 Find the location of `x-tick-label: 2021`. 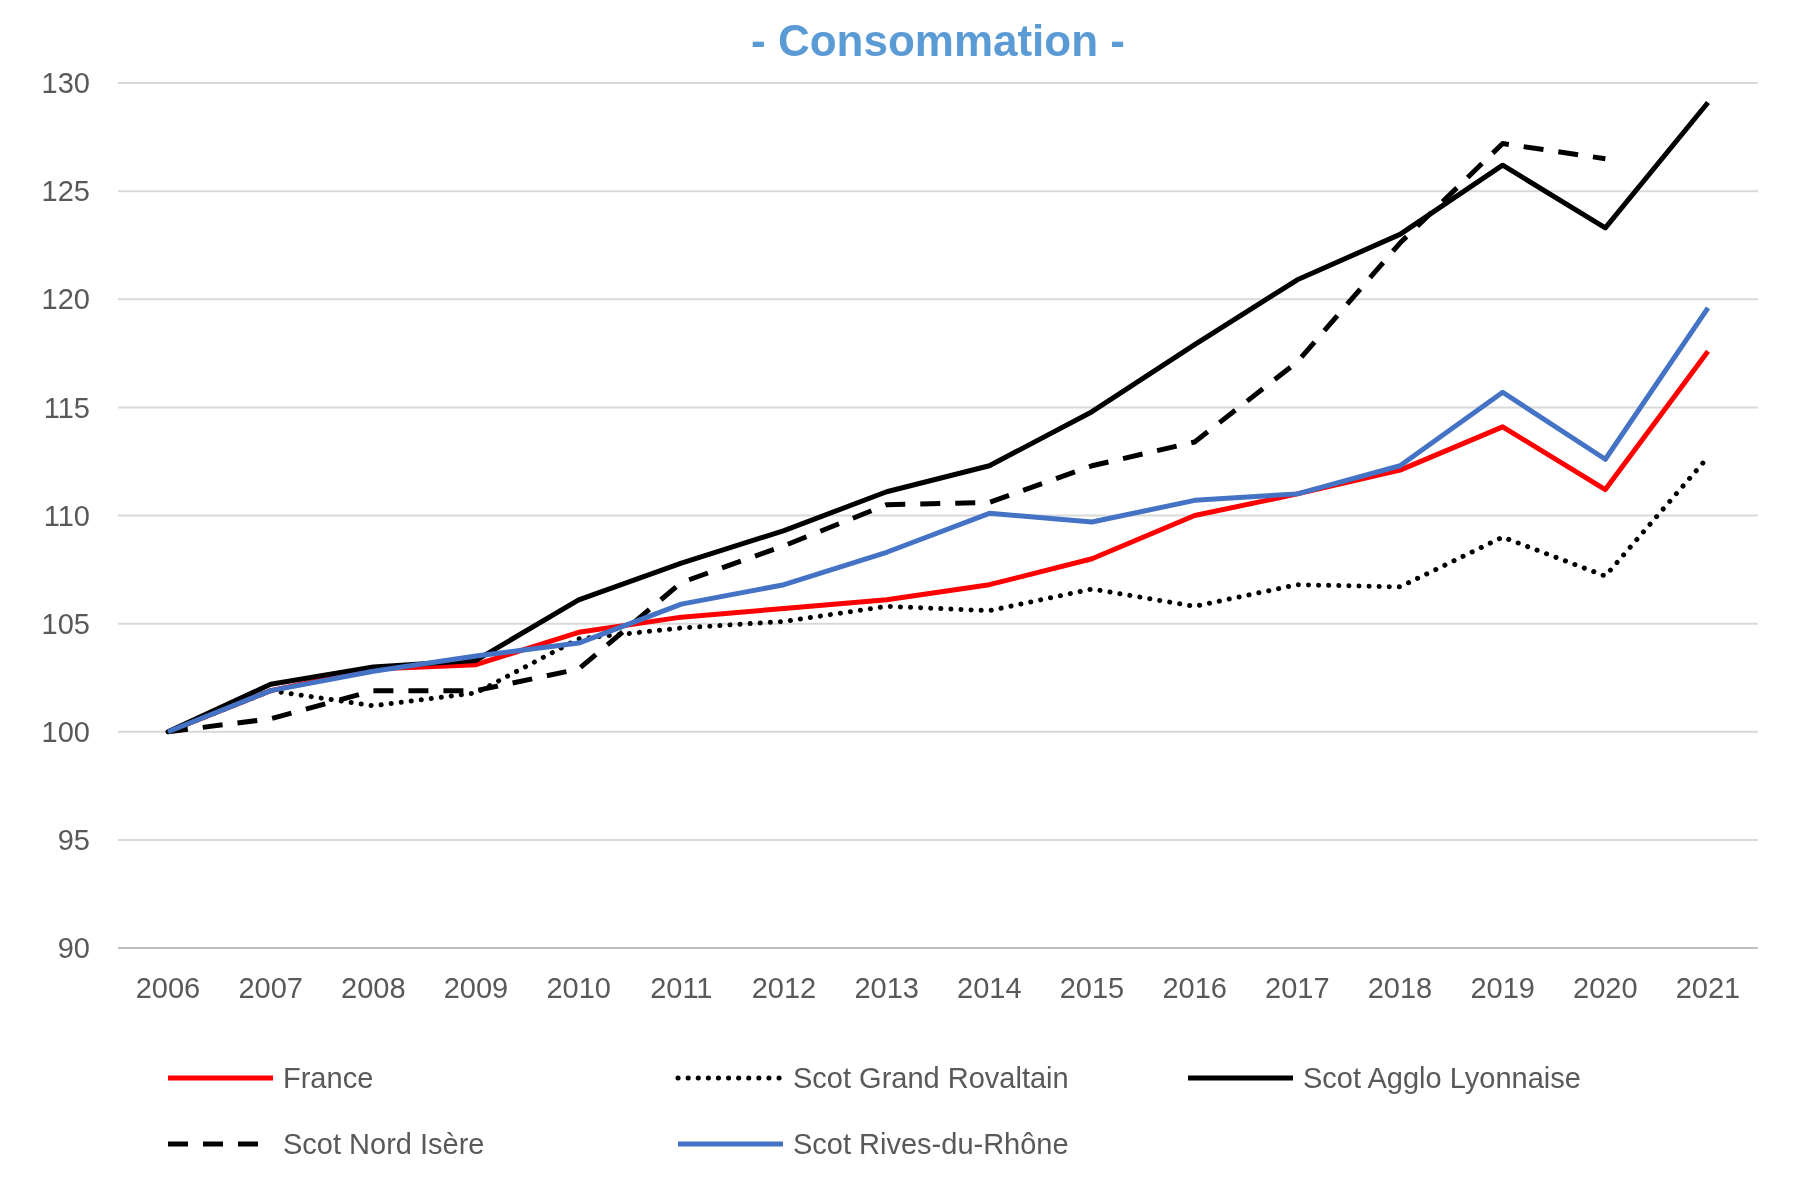

x-tick-label: 2021 is located at coordinates (1708, 988).